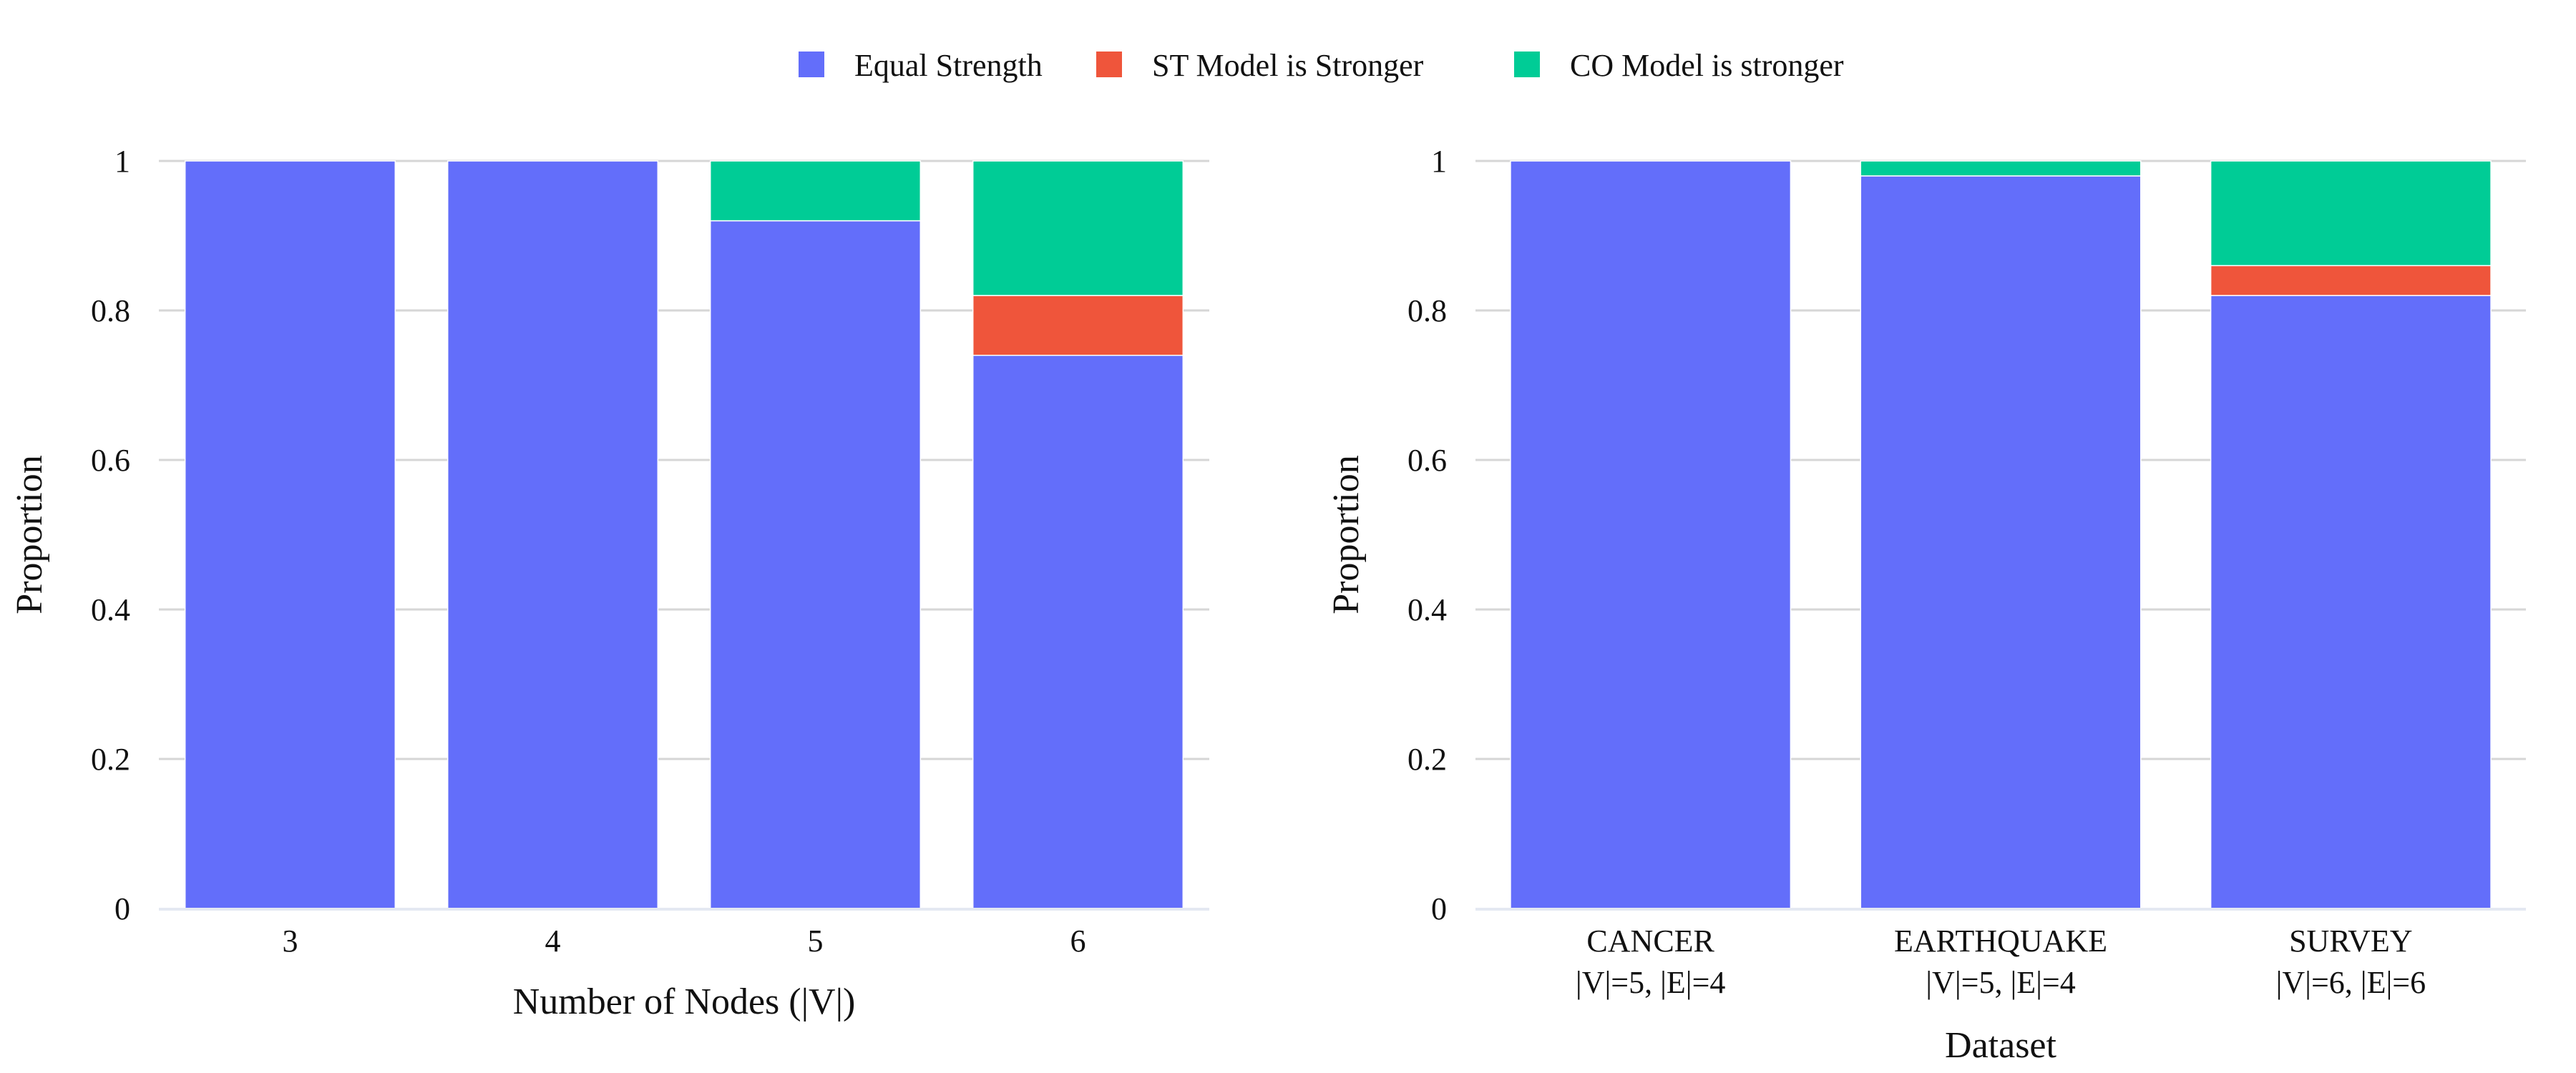 The width and height of the screenshot is (2576, 1073). Describe the element at coordinates (290, 534) in the screenshot. I see `bar-3-equal-strength` at that location.